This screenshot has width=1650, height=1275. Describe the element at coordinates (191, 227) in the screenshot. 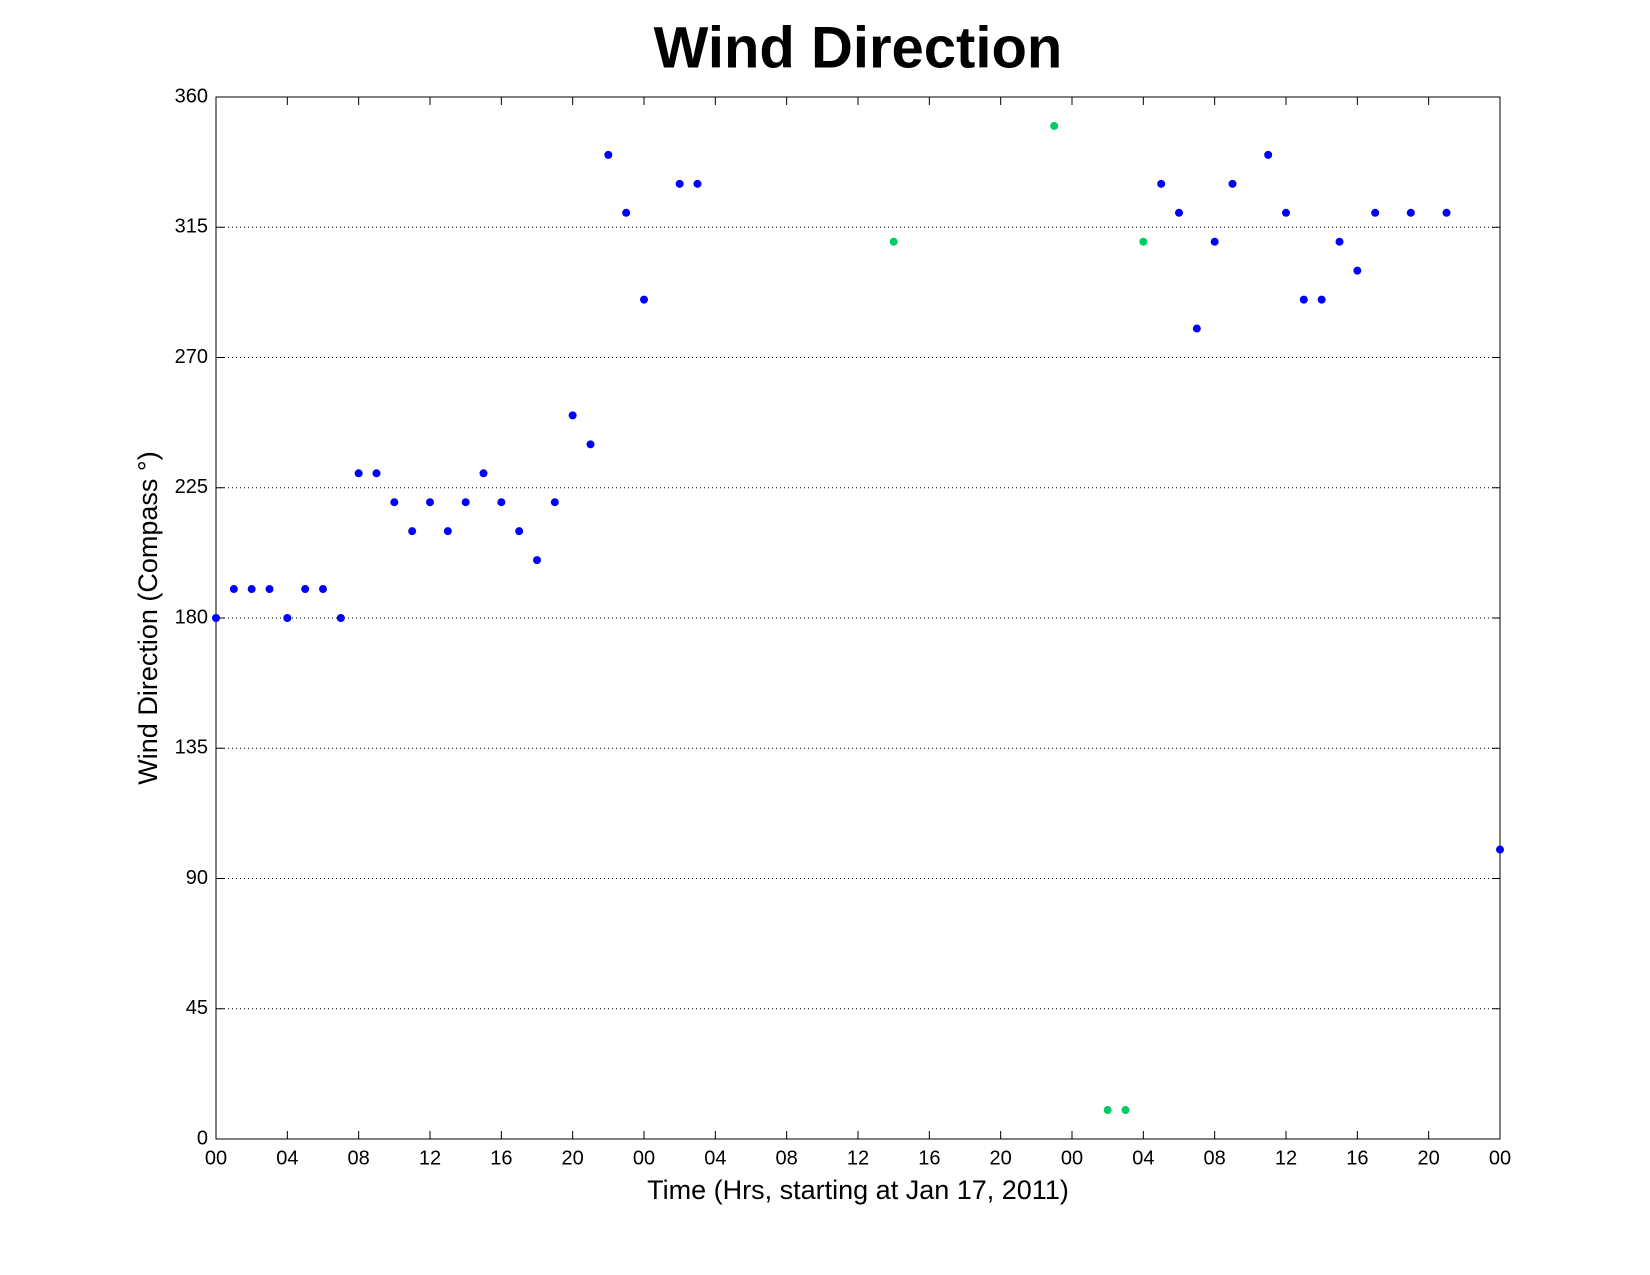

I see `y-tick-label: 315` at that location.